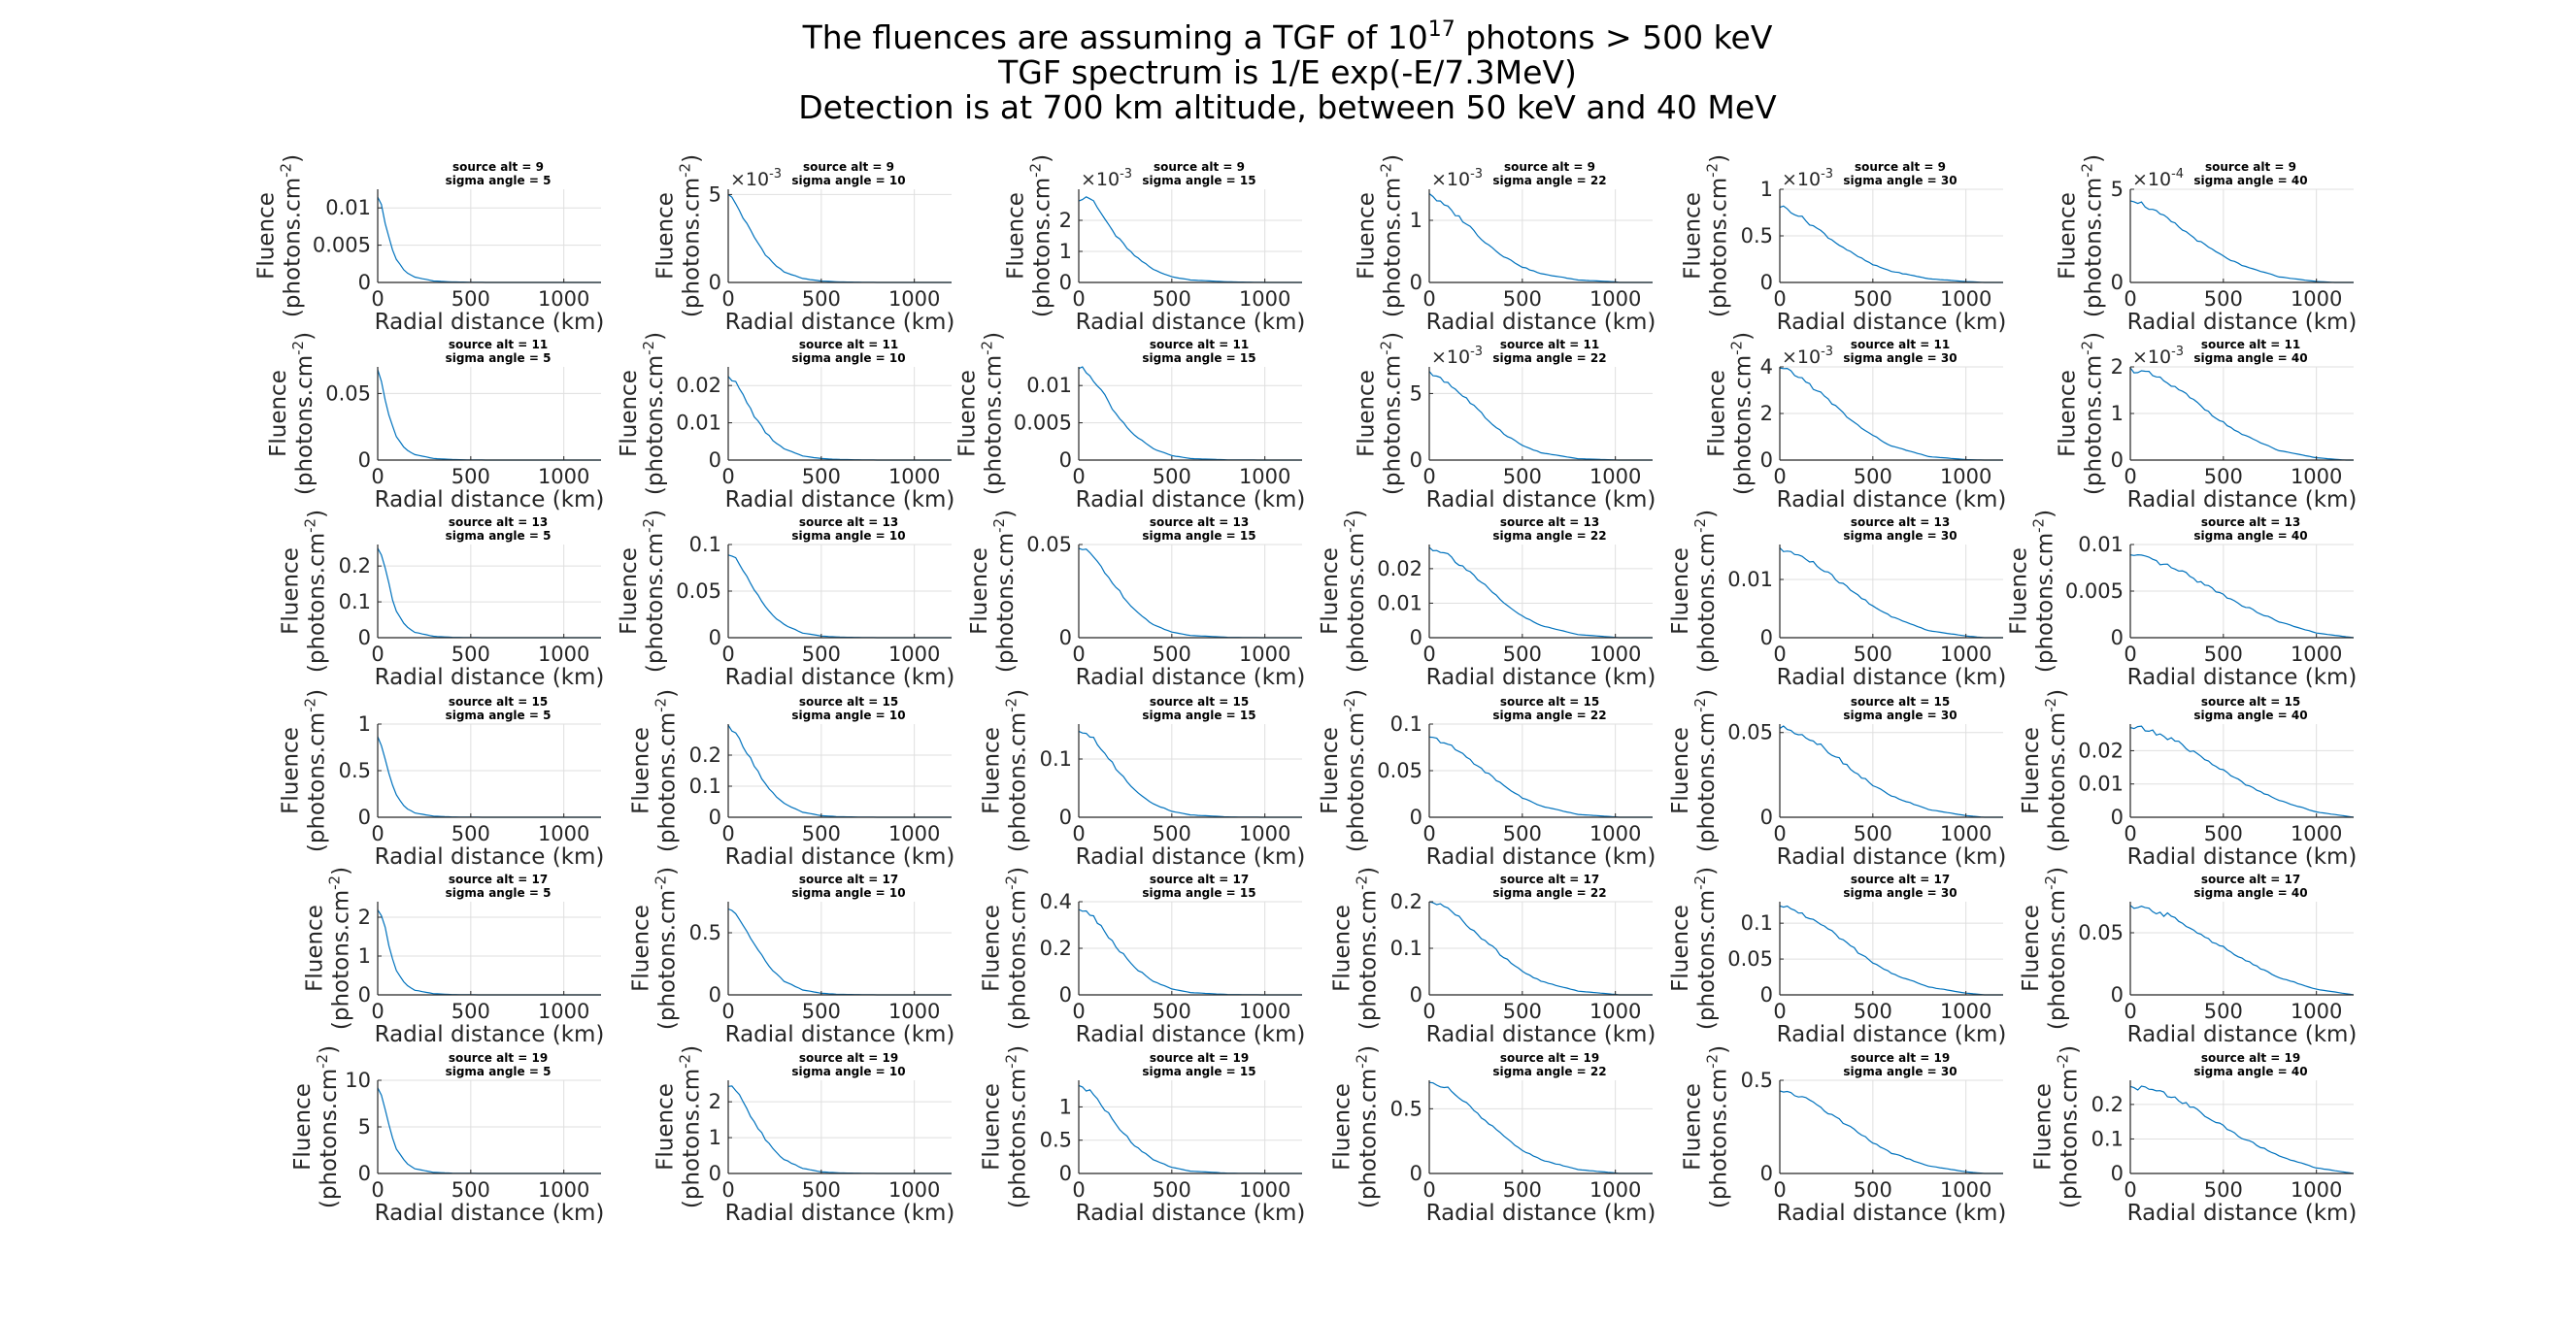 The height and width of the screenshot is (1321, 2576). I want to click on y-tick-label: 0.2, so click(705, 755).